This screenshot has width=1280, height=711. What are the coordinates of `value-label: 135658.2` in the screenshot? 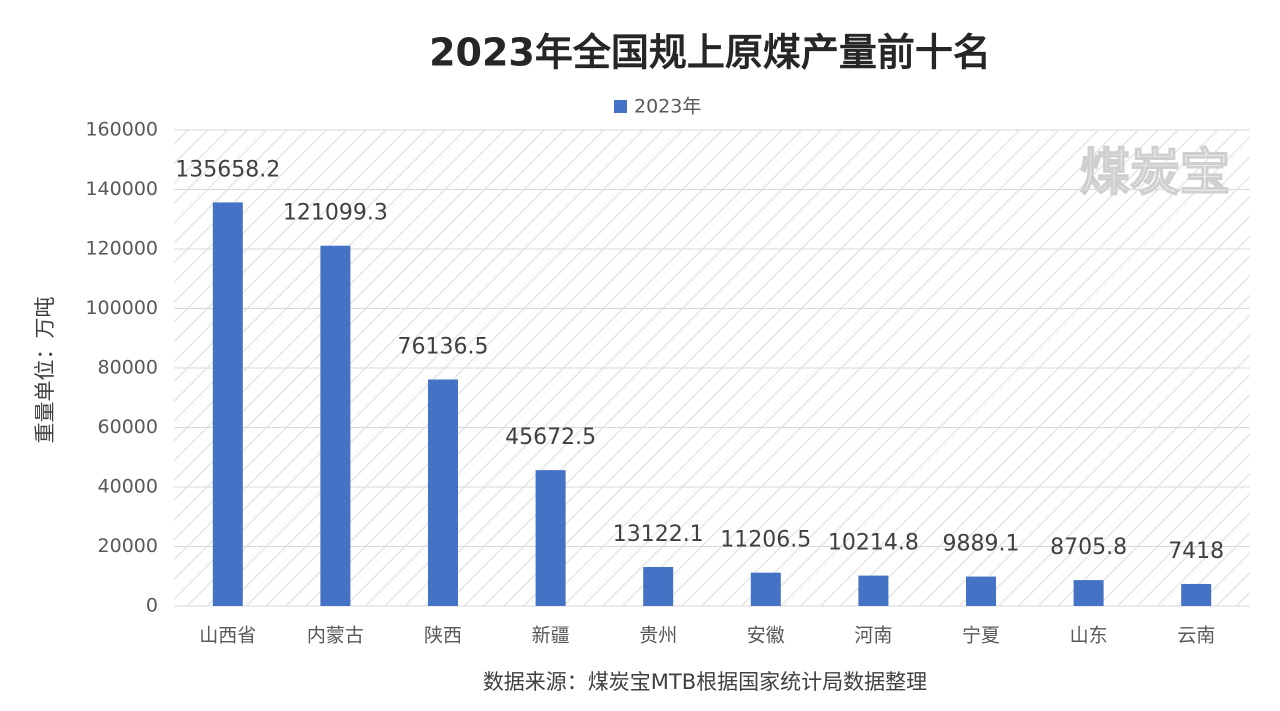 It's located at (227, 169).